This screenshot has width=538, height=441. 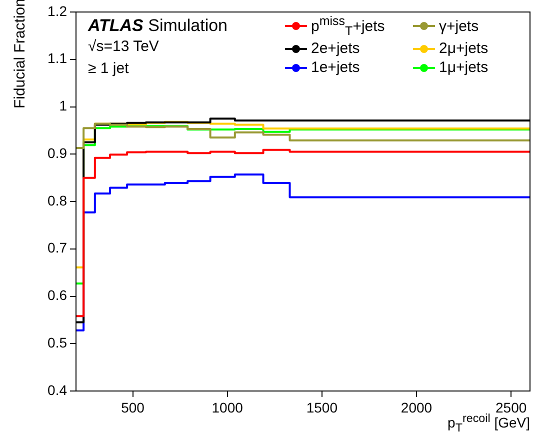 What do you see at coordinates (463, 48) in the screenshot?
I see `legend-label: 2μ+jets` at bounding box center [463, 48].